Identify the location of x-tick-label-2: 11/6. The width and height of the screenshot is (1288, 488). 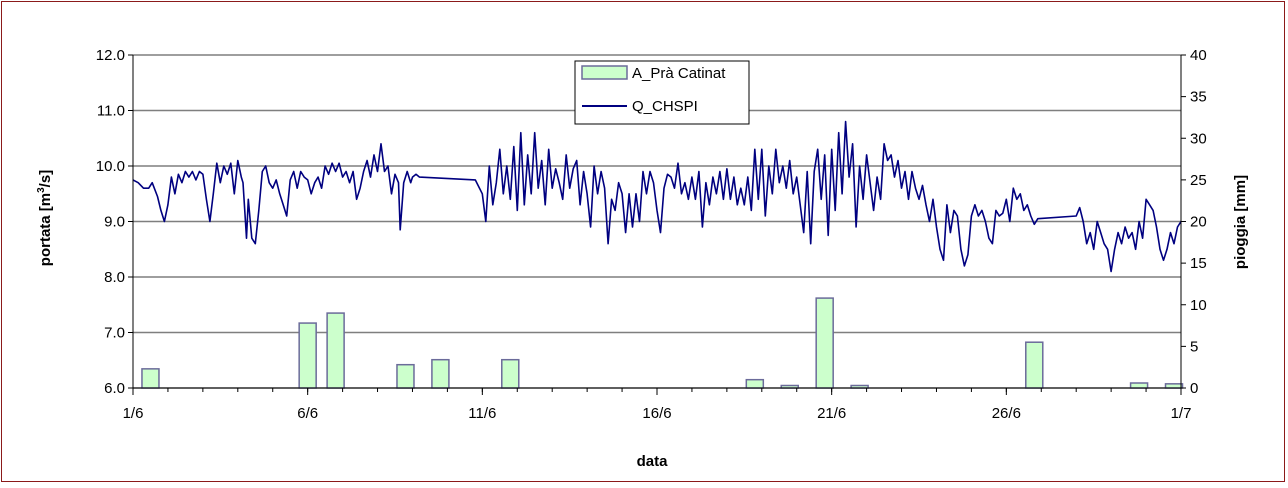
(482, 413).